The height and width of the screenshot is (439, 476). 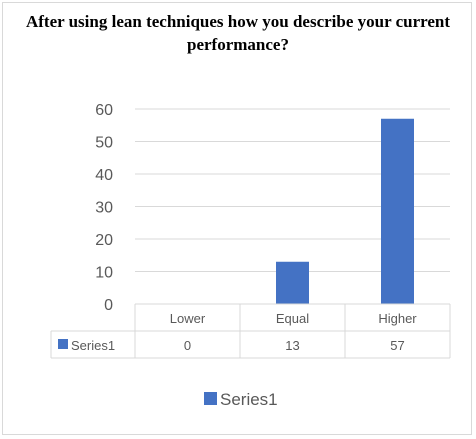 What do you see at coordinates (292, 345) in the screenshot?
I see `table-value: 13` at bounding box center [292, 345].